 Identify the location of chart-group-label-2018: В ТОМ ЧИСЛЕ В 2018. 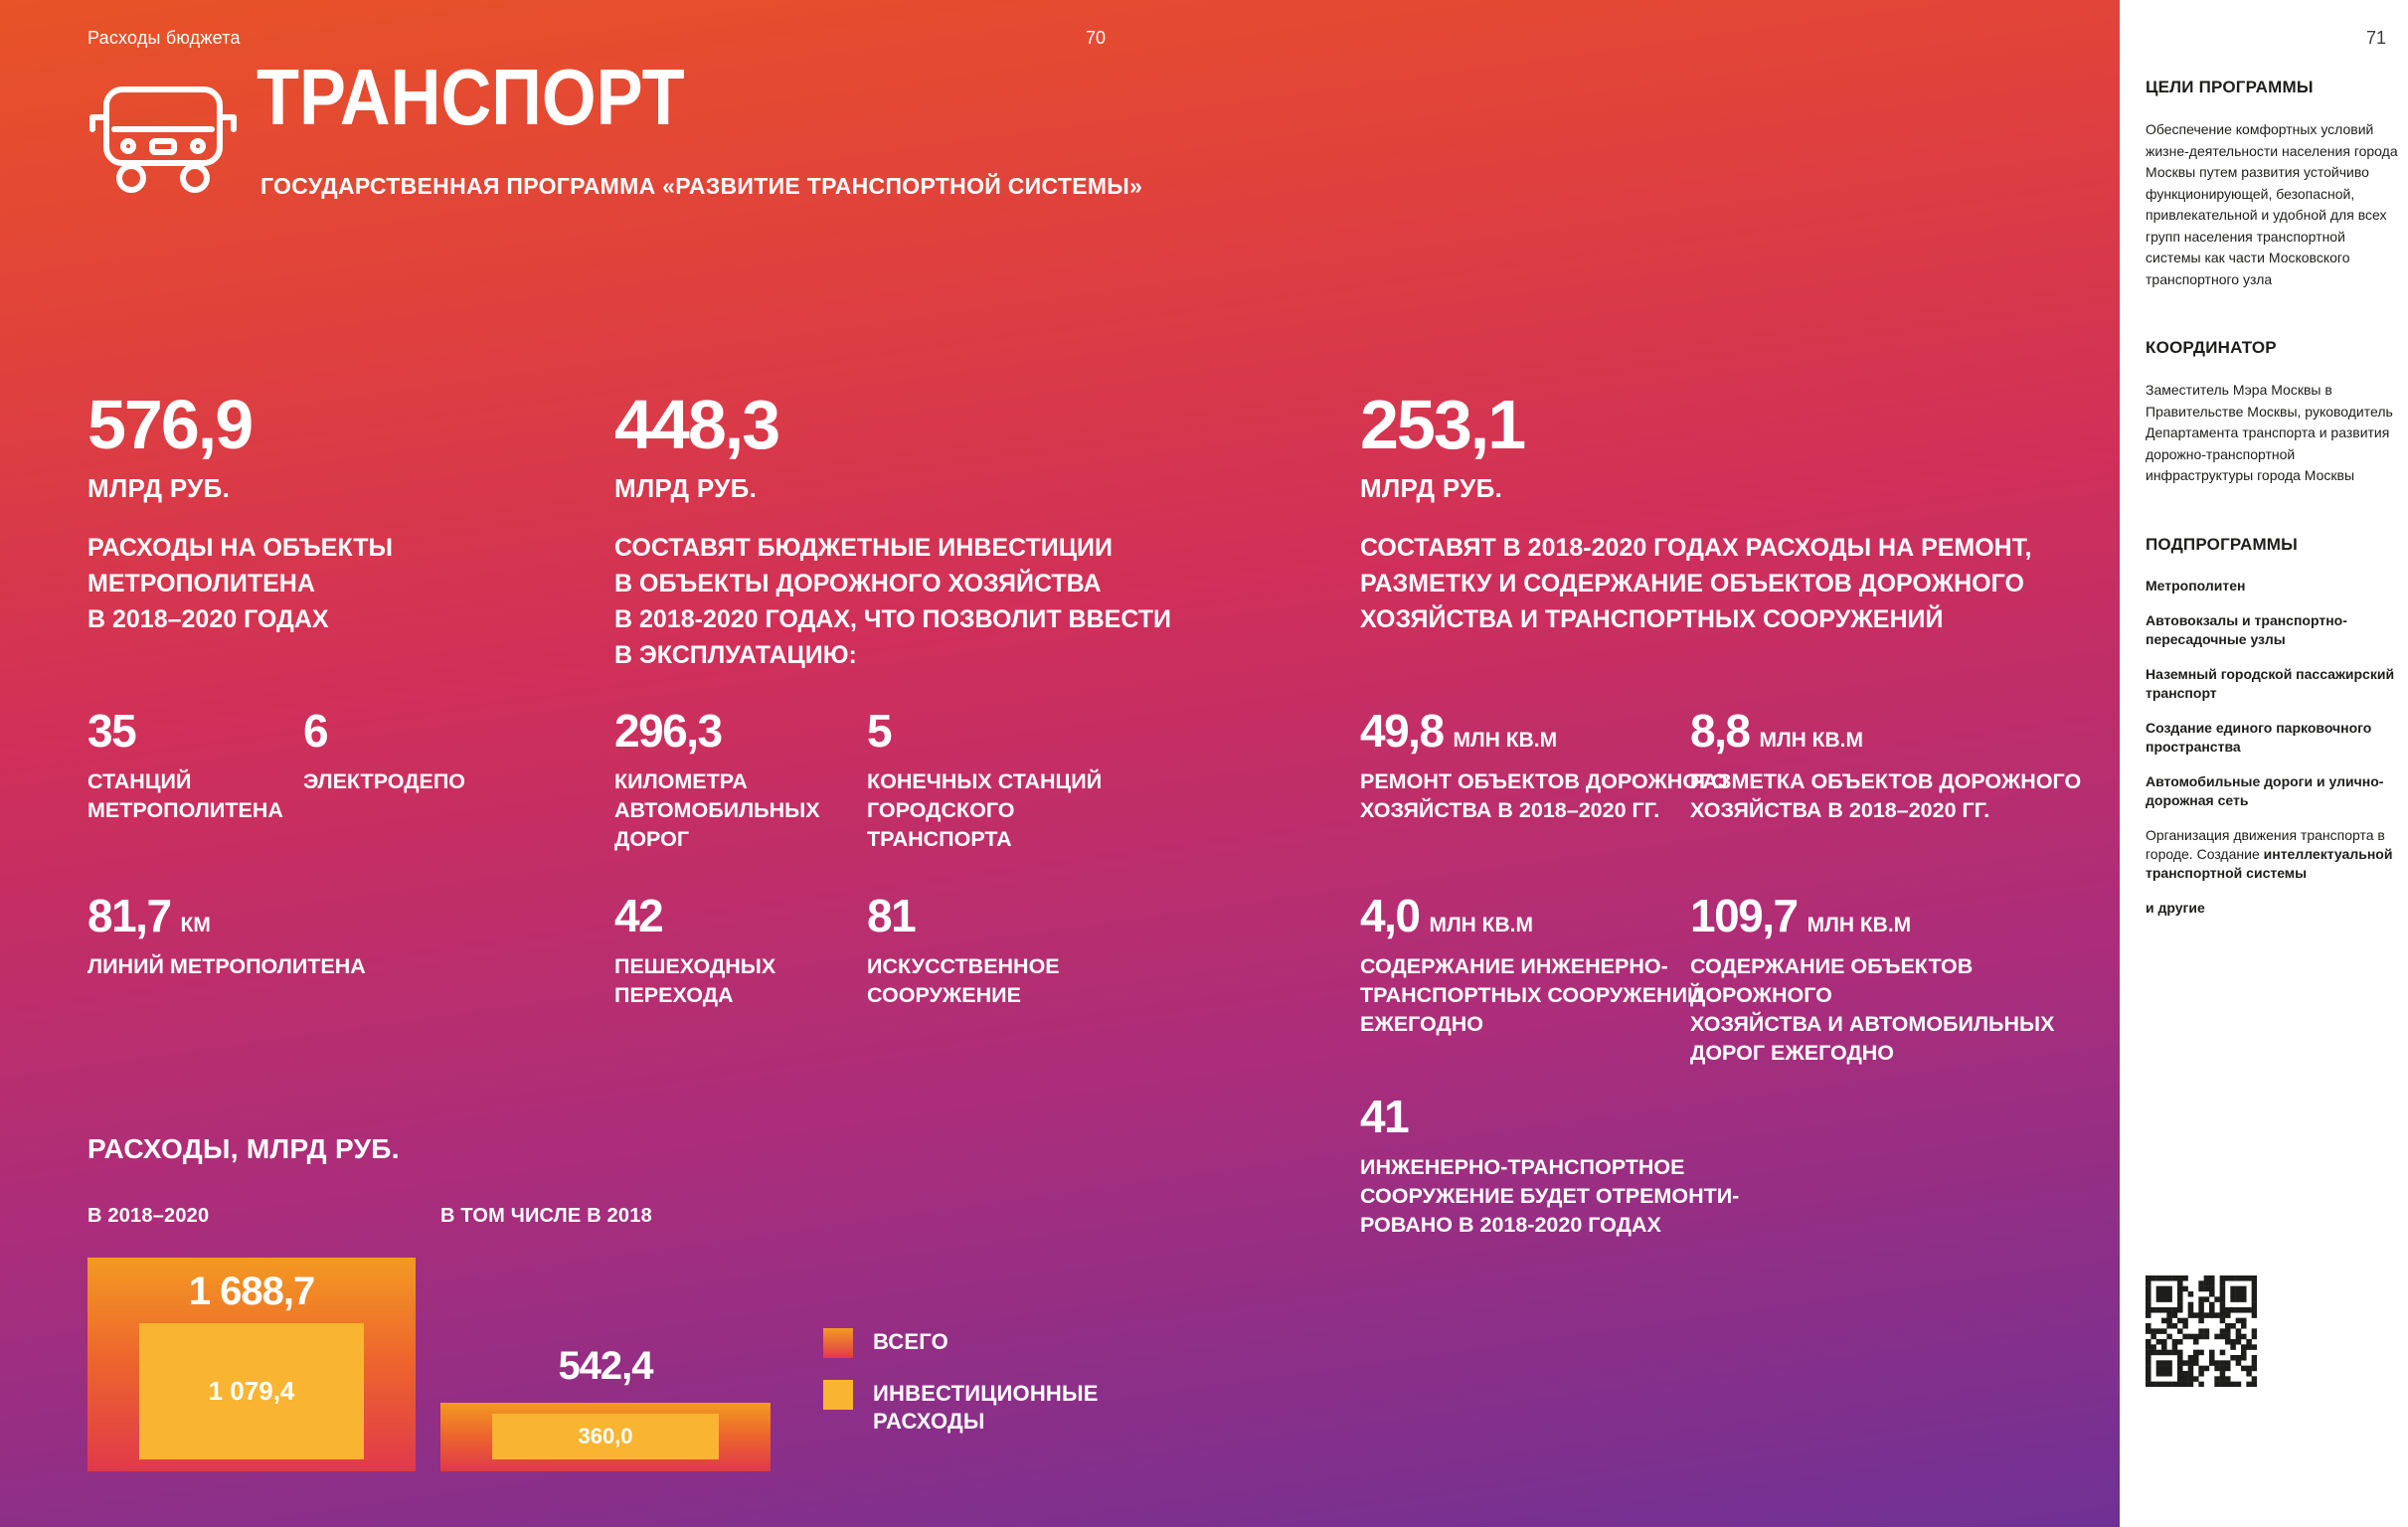
(546, 1216).